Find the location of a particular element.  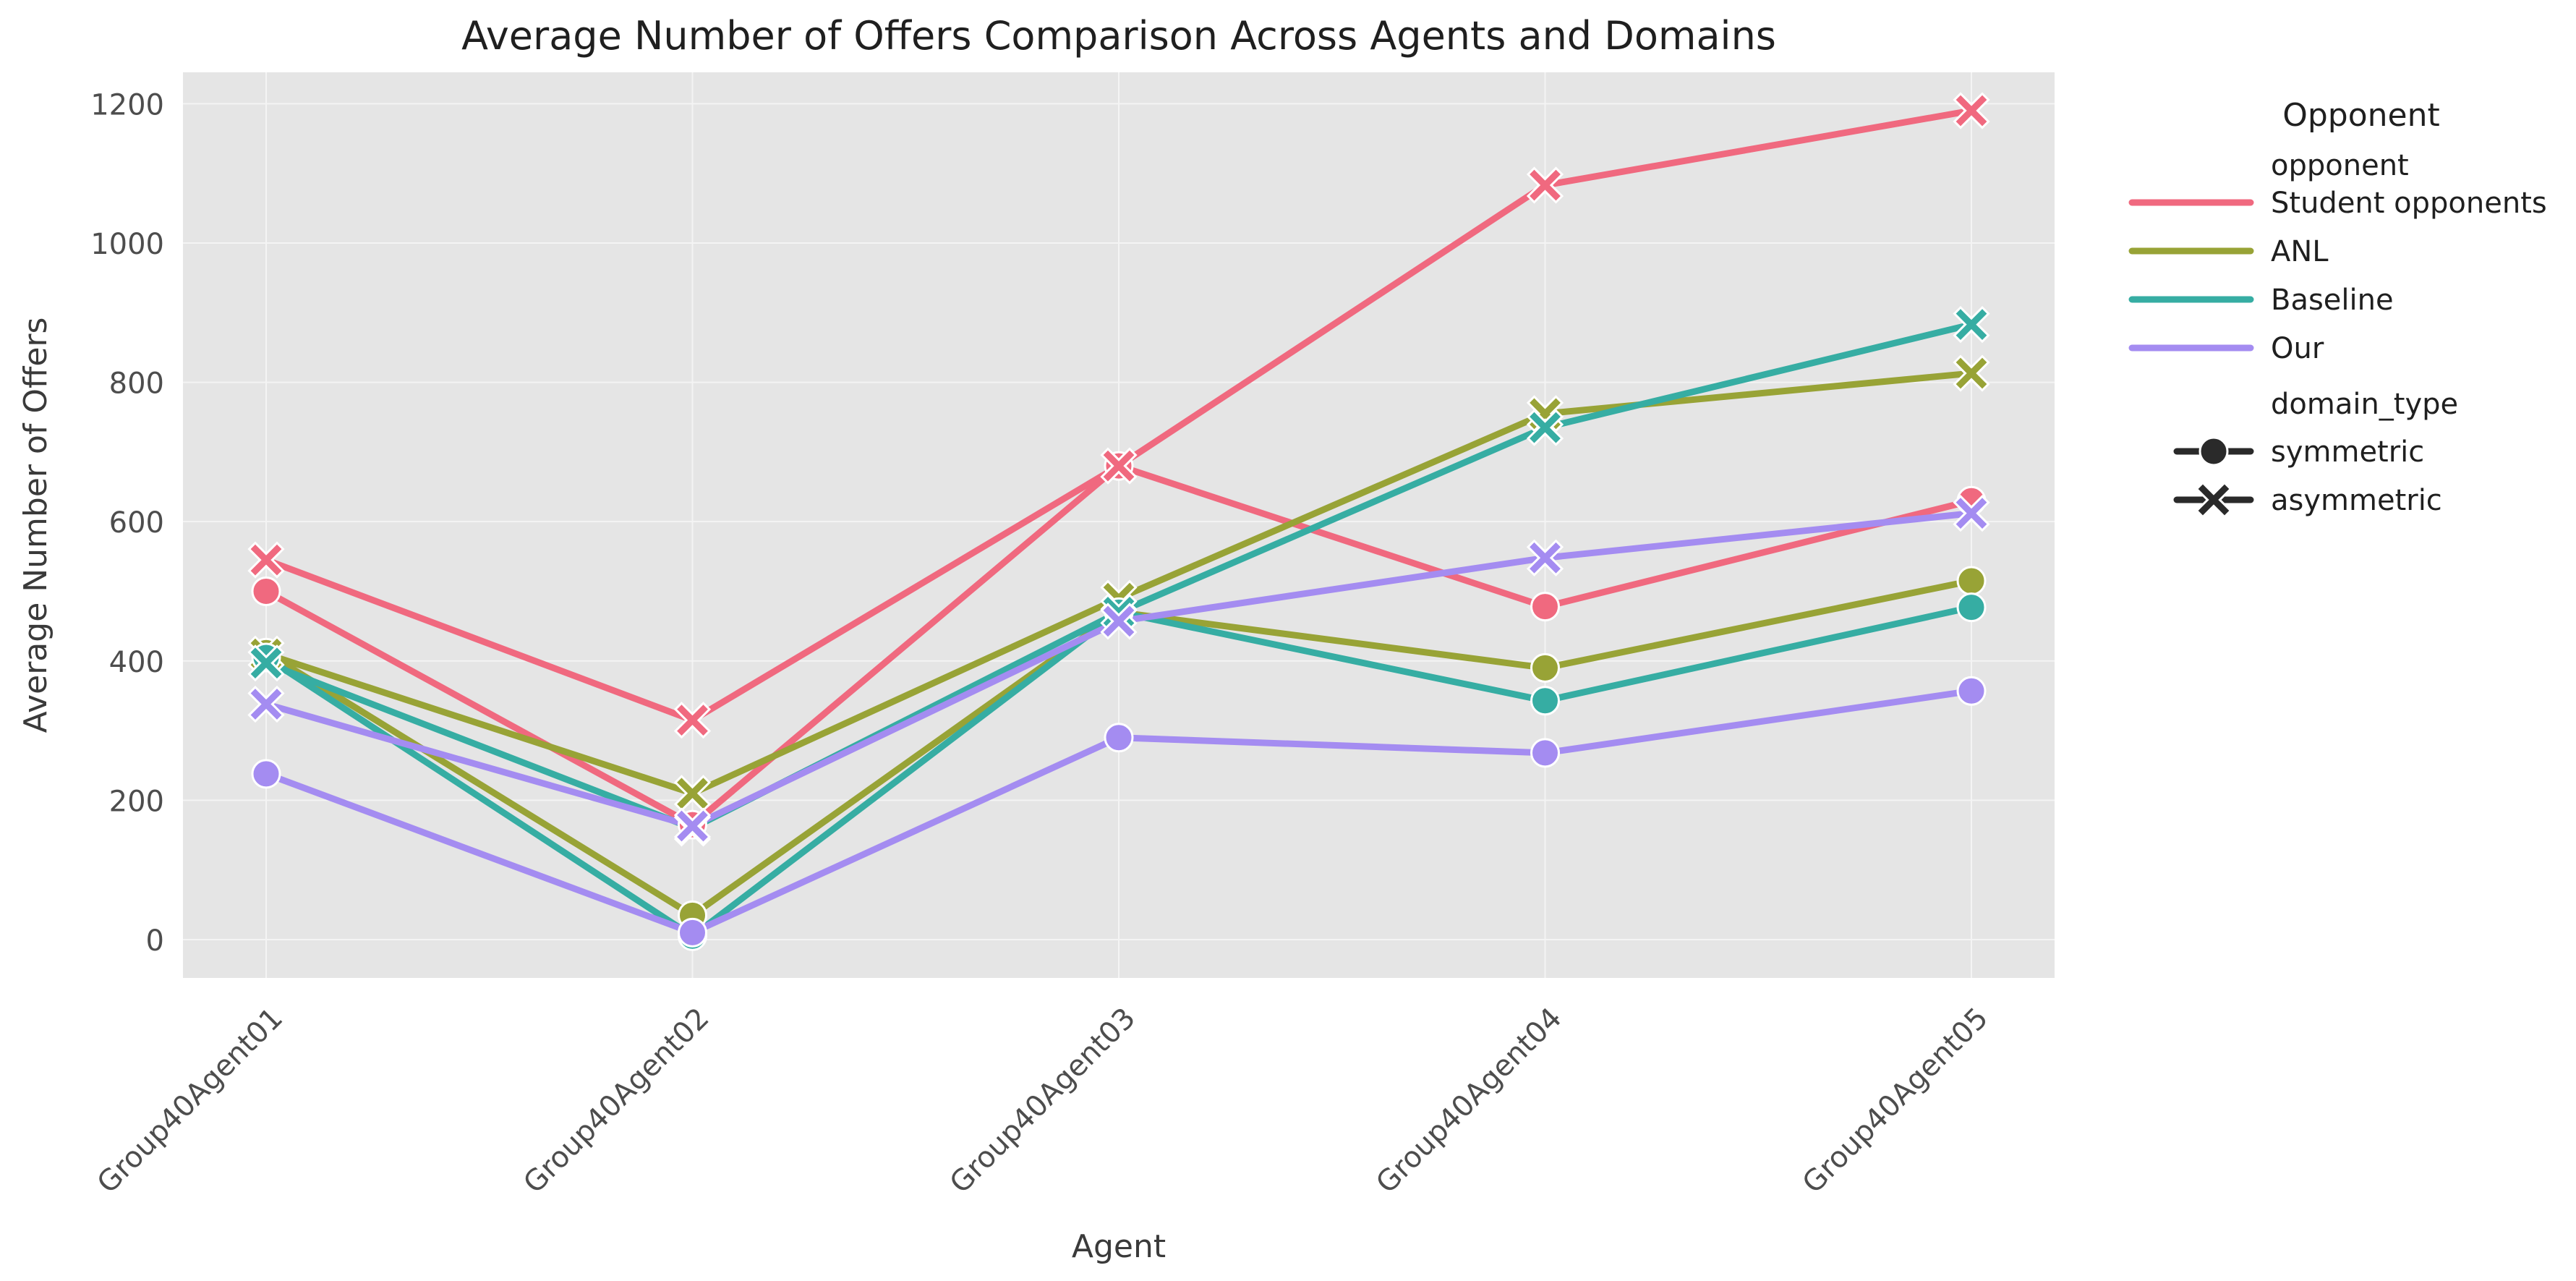

legend-label-baseline: Baseline is located at coordinates (2333, 301).